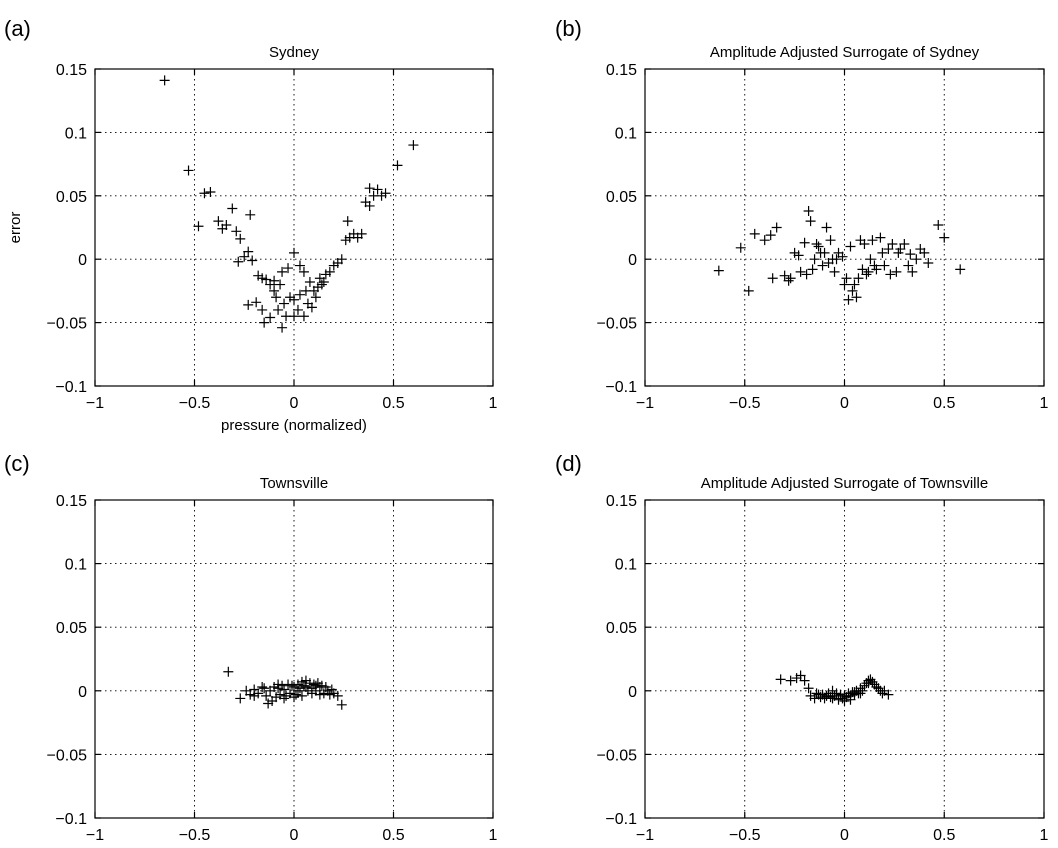 The width and height of the screenshot is (1058, 848). I want to click on x-tick-label: −1, so click(95, 835).